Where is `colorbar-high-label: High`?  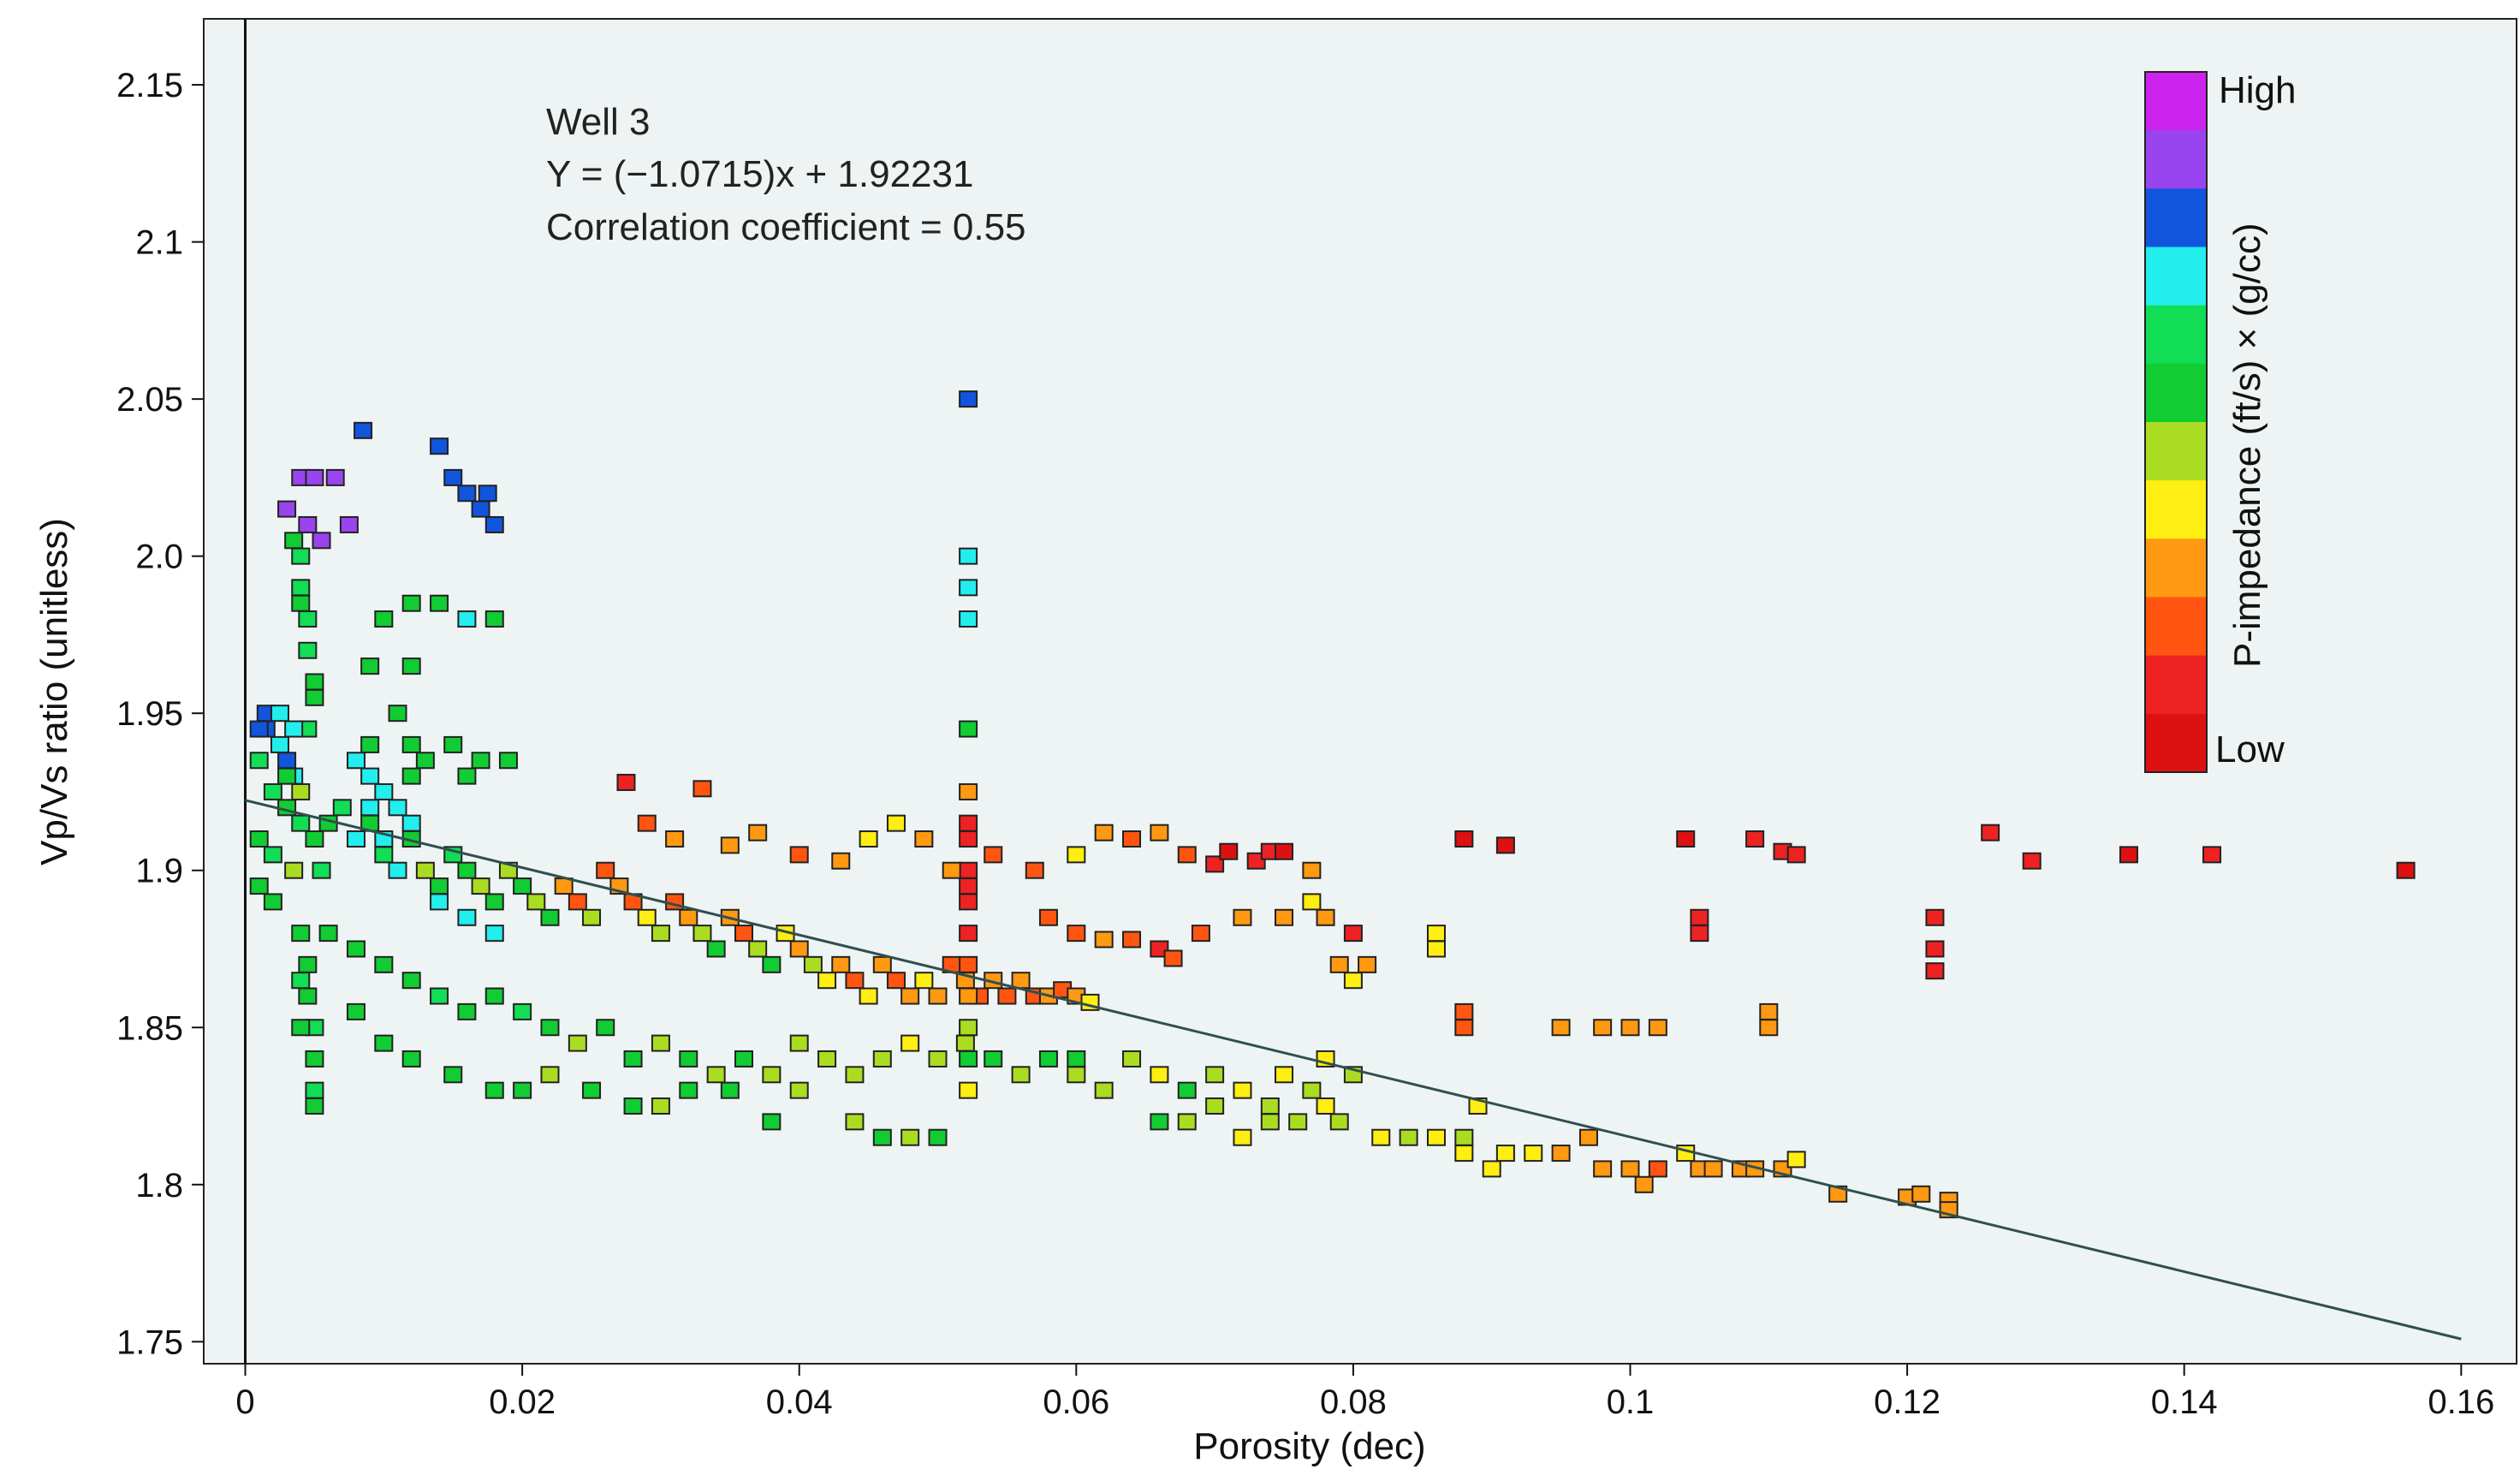 colorbar-high-label: High is located at coordinates (2258, 90).